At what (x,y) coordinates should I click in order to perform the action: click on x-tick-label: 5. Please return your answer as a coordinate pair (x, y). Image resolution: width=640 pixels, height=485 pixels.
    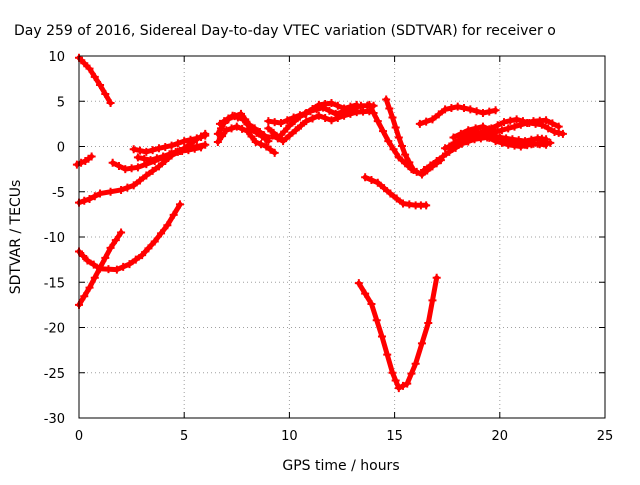
    Looking at the image, I should click on (184, 436).